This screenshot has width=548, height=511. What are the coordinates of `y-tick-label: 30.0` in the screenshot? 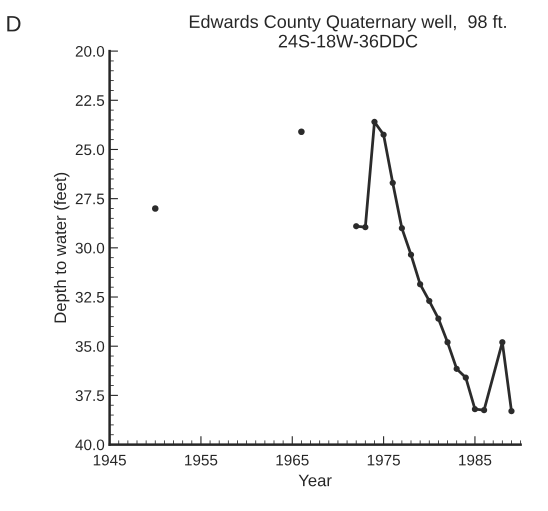 It's located at (90, 248).